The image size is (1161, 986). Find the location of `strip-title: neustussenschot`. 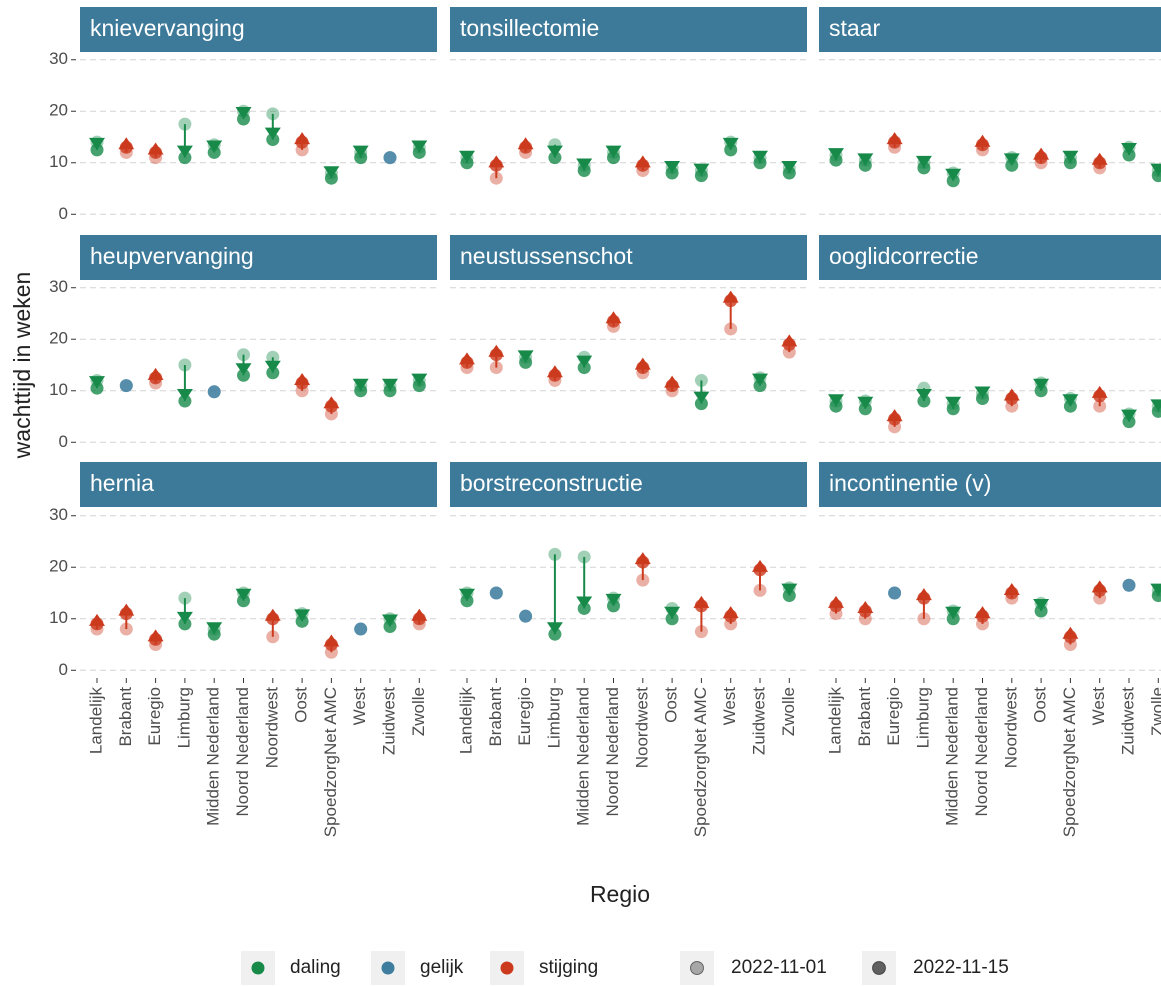

strip-title: neustussenschot is located at coordinates (546, 256).